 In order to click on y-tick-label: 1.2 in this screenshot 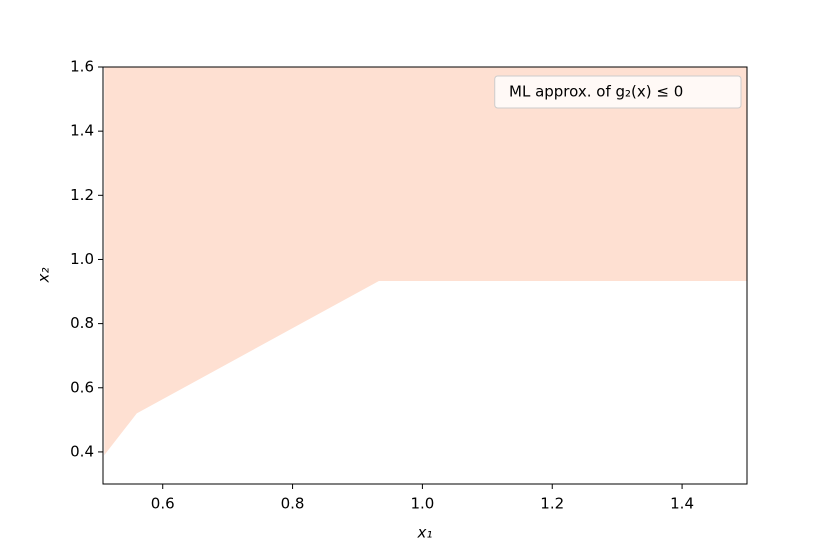, I will do `click(82, 195)`.